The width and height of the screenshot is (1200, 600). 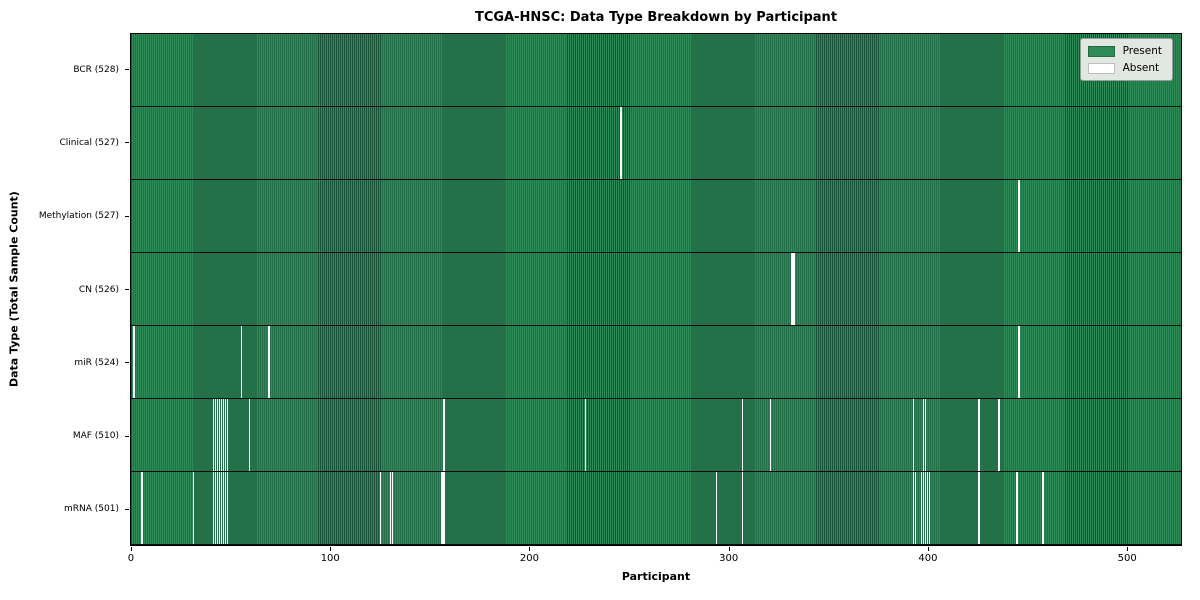 What do you see at coordinates (656, 435) in the screenshot?
I see `heatmap-row-maf` at bounding box center [656, 435].